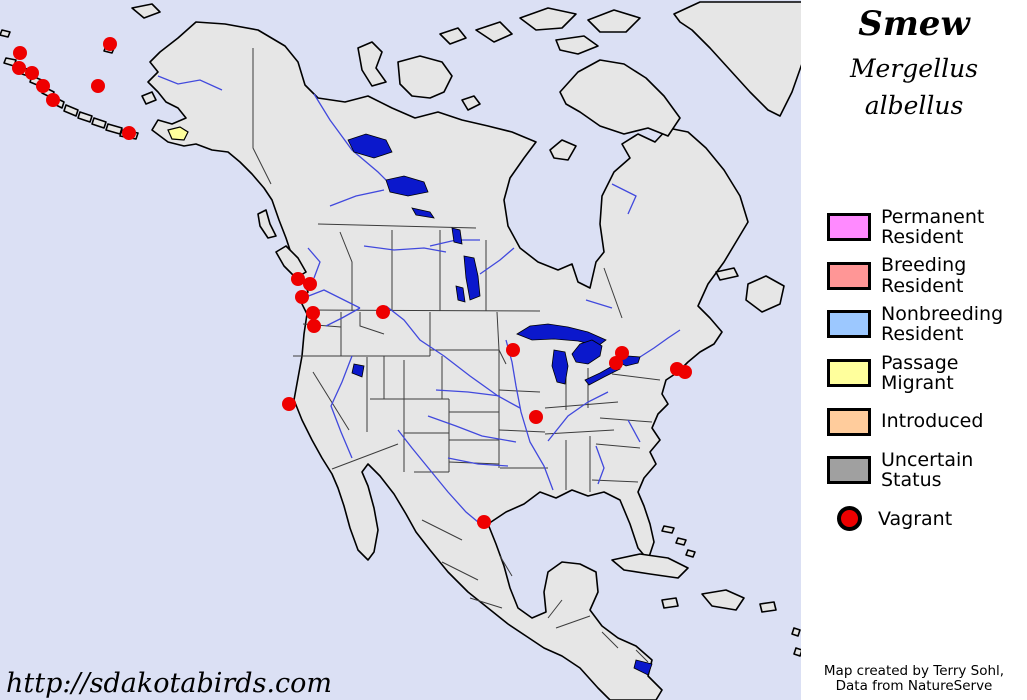  Describe the element at coordinates (267, 224) in the screenshot. I see `haida-gwaii` at that location.